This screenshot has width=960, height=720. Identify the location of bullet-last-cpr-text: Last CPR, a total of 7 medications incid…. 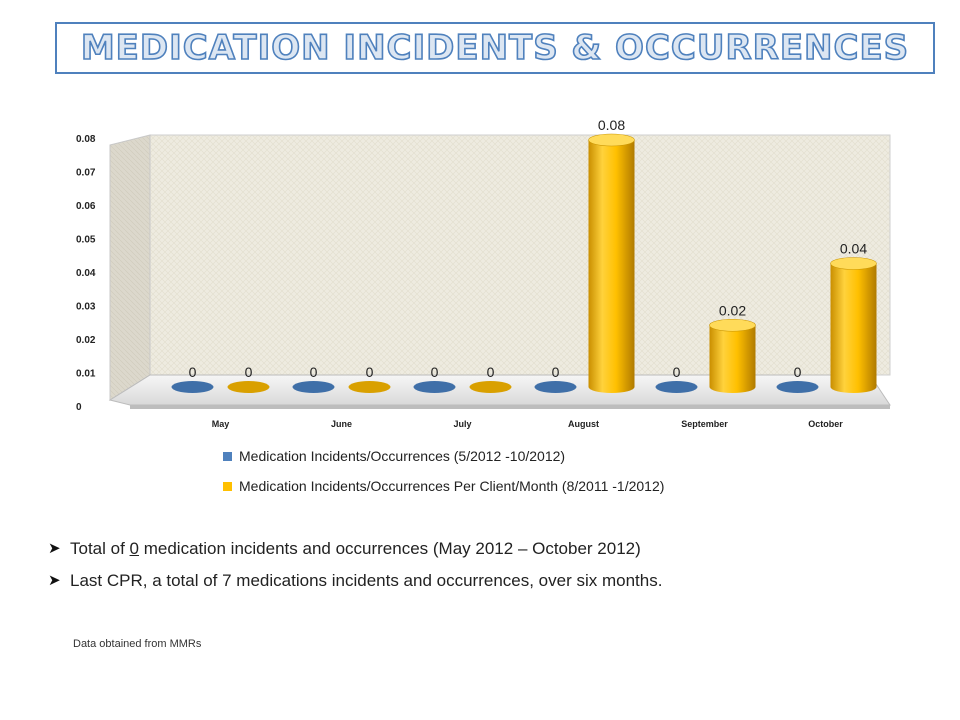
(366, 580).